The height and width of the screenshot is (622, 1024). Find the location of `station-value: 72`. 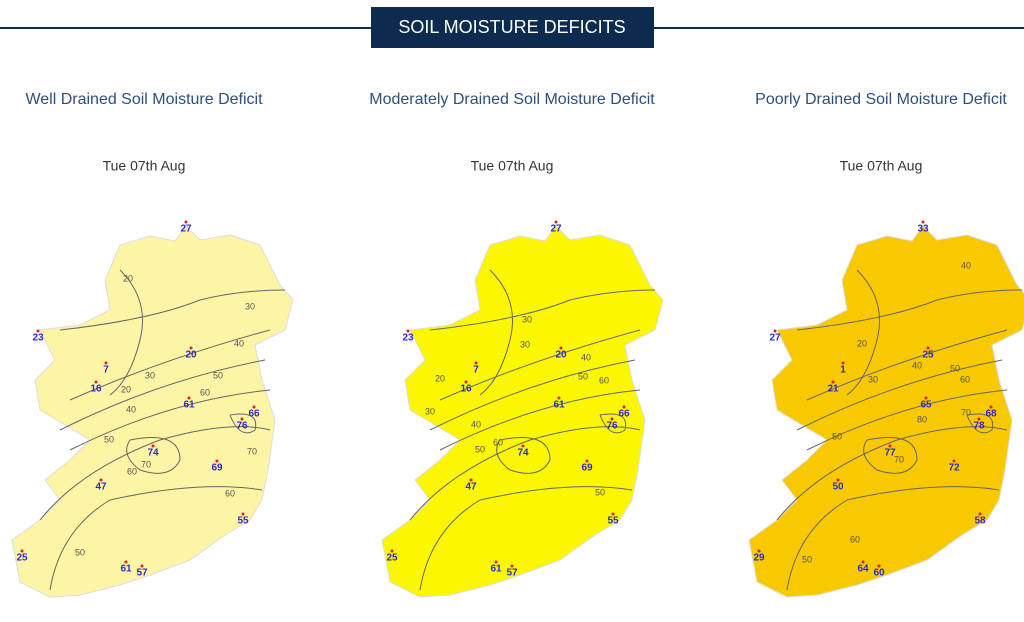

station-value: 72 is located at coordinates (954, 468).